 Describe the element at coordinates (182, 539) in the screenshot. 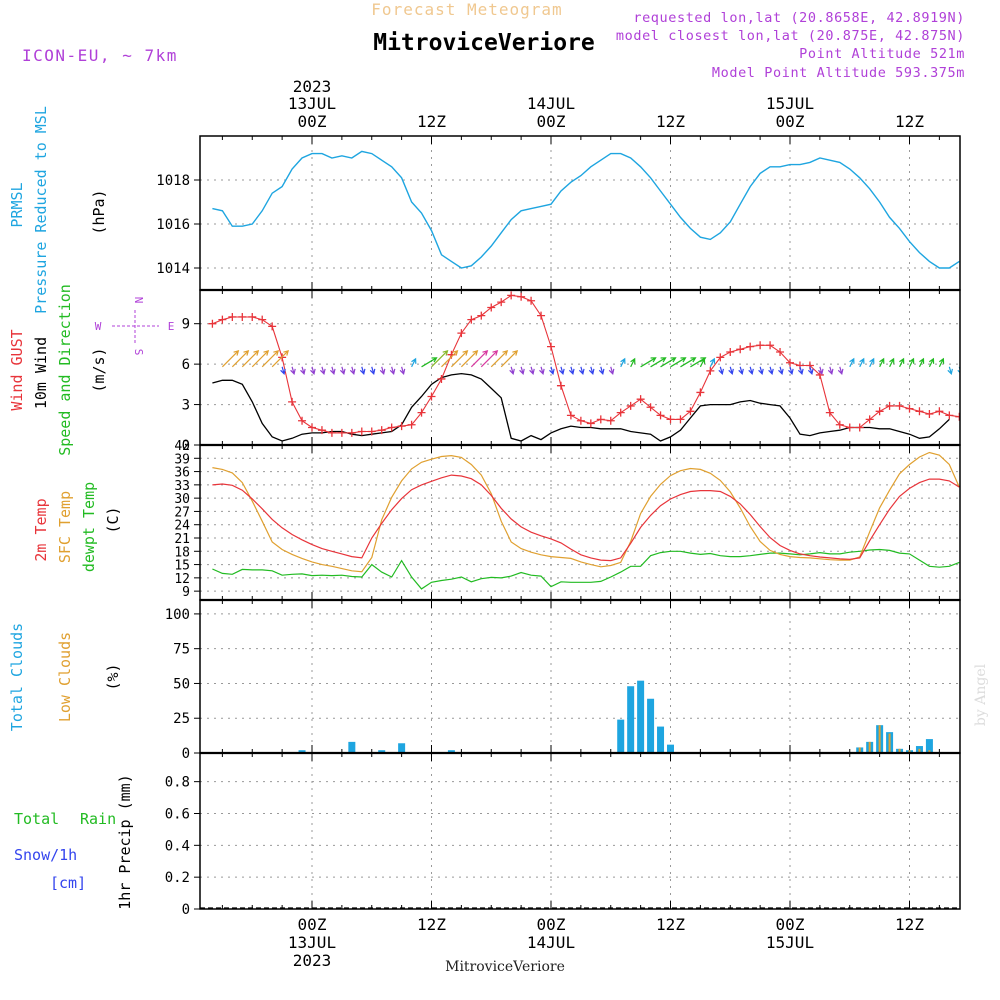

I see `y-tick-label: 21` at that location.